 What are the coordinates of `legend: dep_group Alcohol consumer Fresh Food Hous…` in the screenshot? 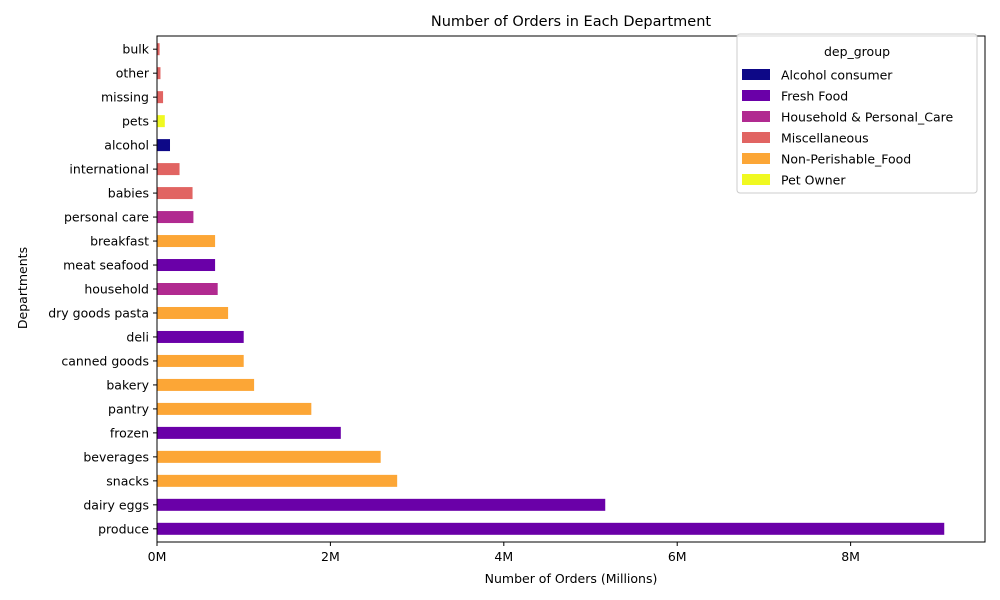 It's located at (857, 113).